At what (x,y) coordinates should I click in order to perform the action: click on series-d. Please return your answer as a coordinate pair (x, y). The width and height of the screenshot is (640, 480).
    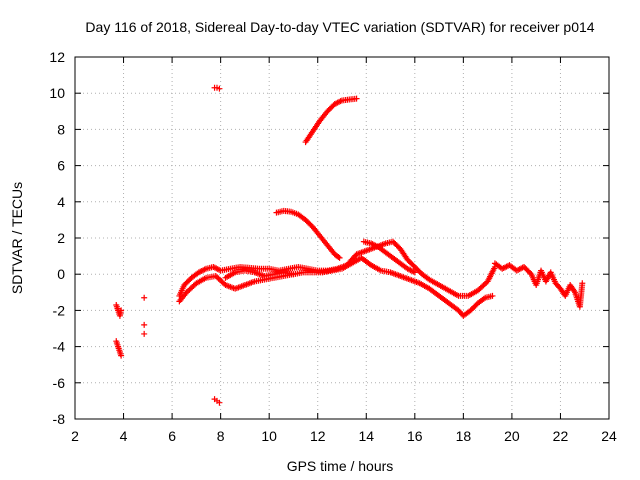
    Looking at the image, I should click on (217, 88).